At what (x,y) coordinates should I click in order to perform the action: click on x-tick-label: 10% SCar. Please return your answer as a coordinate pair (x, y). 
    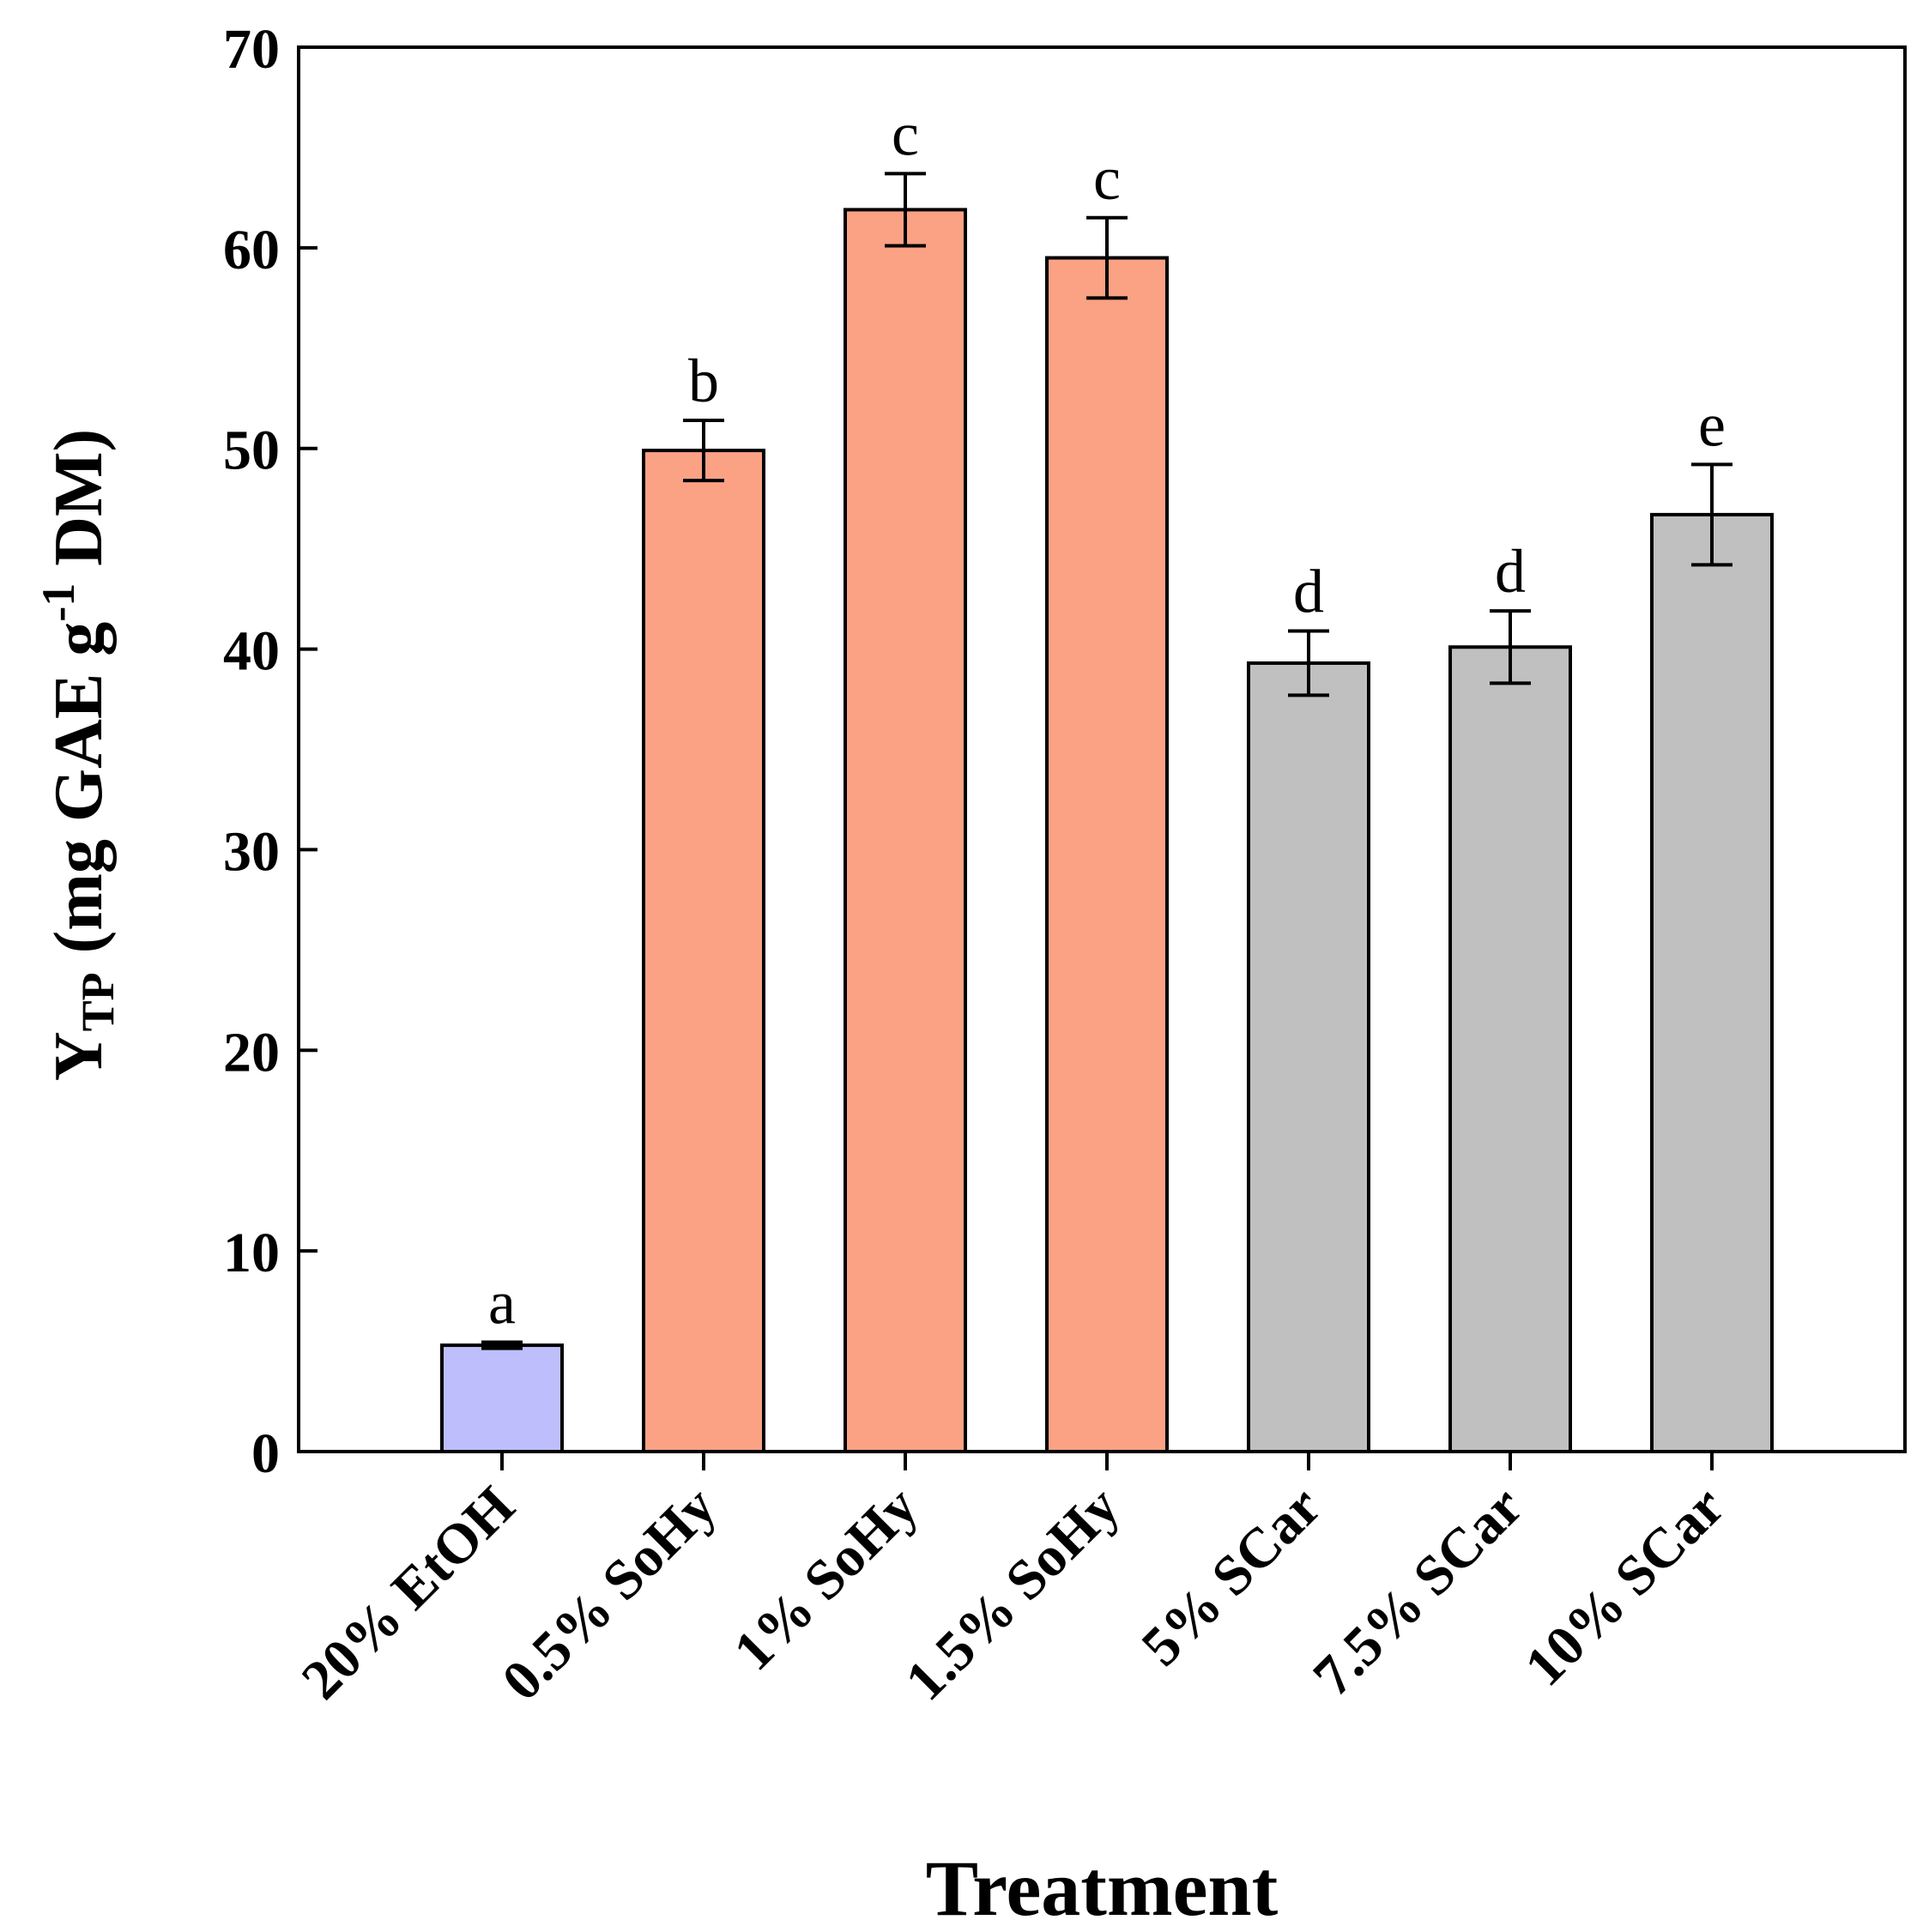
    Looking at the image, I should click on (1624, 1586).